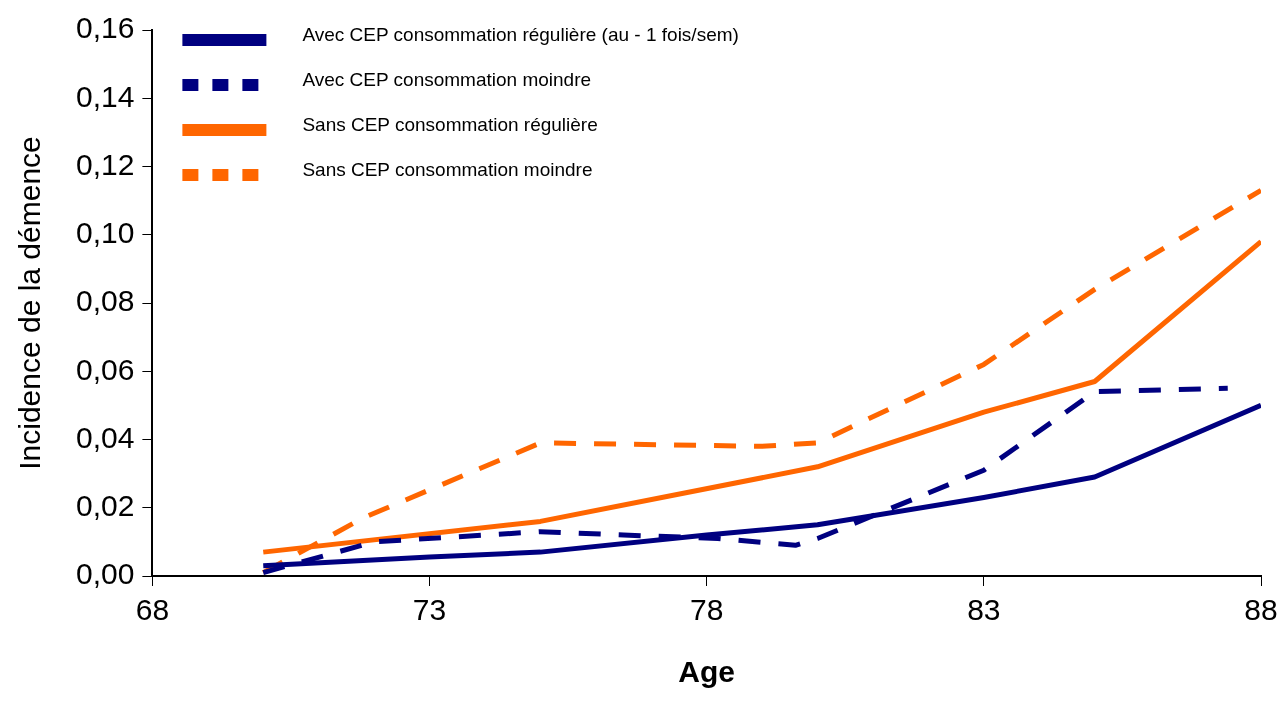  Describe the element at coordinates (105, 233) in the screenshot. I see `y-tick-label: 0,10` at that location.